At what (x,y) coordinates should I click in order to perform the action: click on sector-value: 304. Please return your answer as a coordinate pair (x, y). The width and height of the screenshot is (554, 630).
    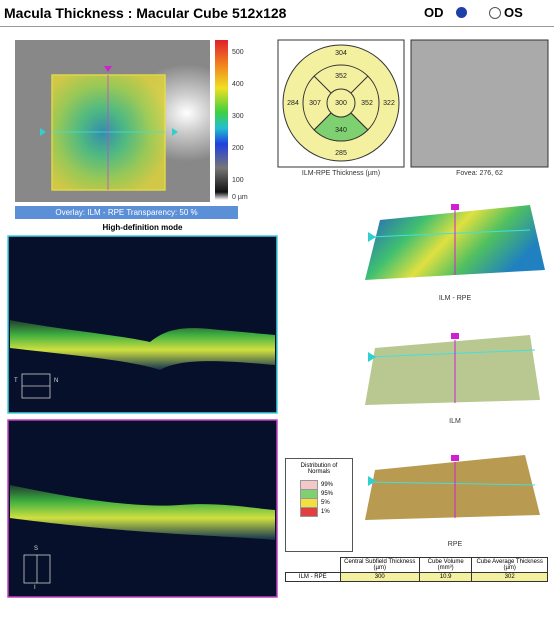
    Looking at the image, I should click on (341, 53).